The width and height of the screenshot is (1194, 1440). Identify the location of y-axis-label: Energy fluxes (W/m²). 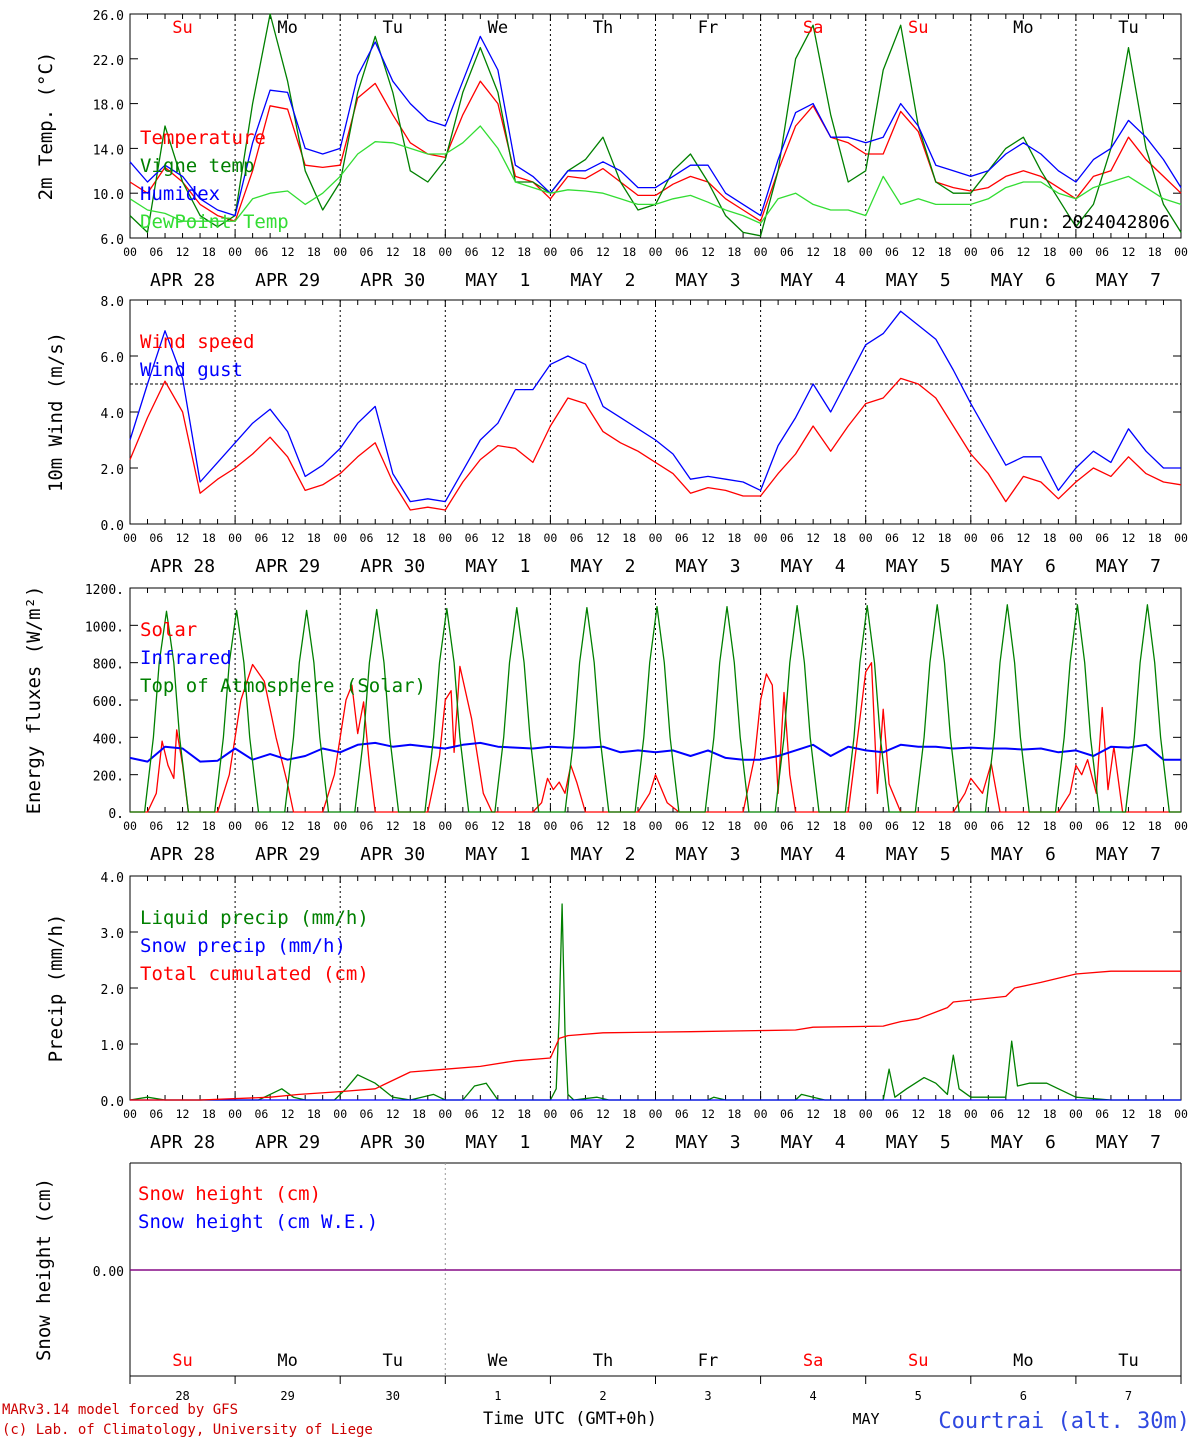
(34, 700).